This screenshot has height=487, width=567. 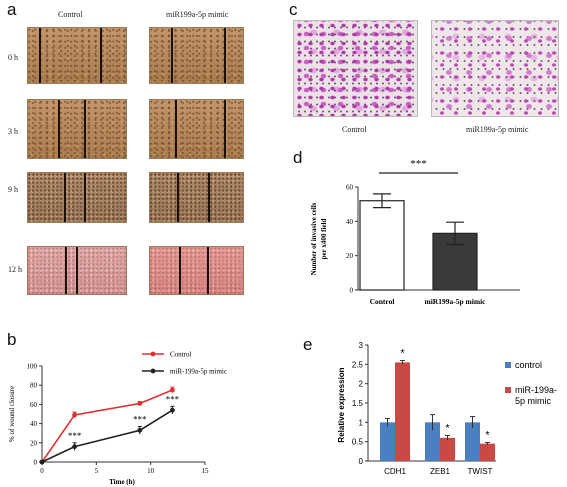 I want to click on panel-a-letter: a, so click(x=12, y=9).